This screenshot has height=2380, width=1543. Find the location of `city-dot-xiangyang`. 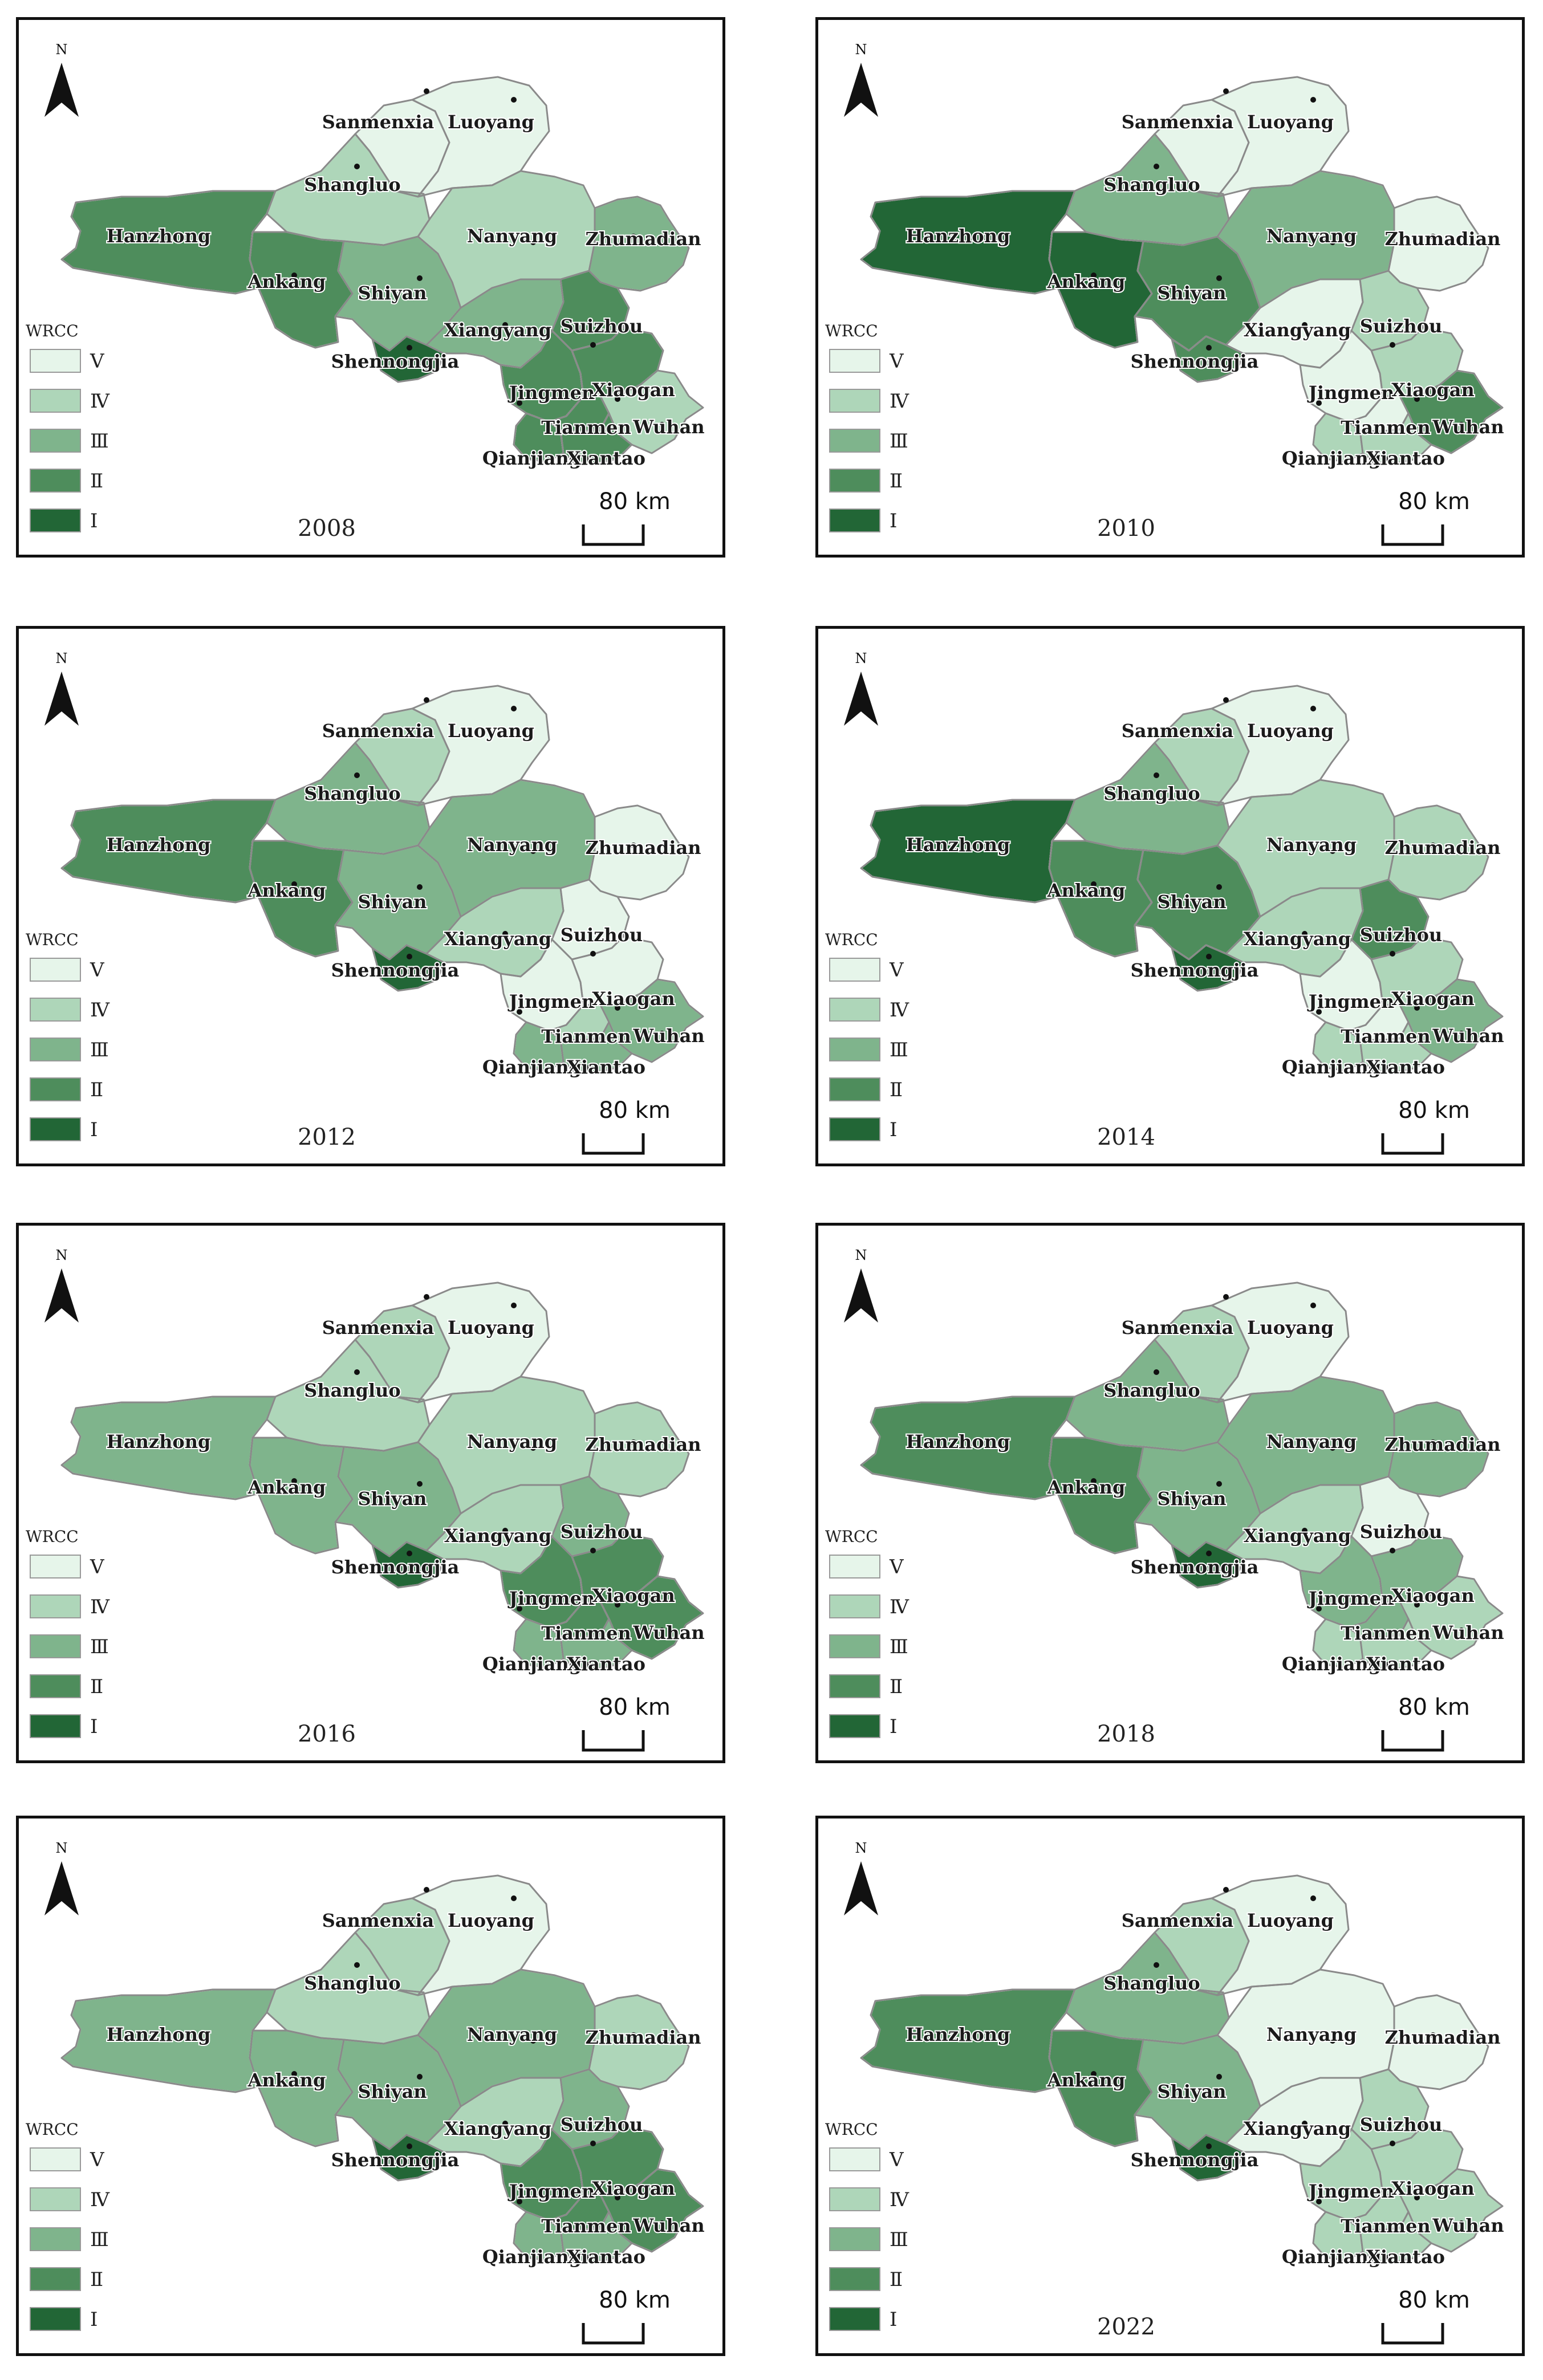

city-dot-xiangyang is located at coordinates (505, 325).